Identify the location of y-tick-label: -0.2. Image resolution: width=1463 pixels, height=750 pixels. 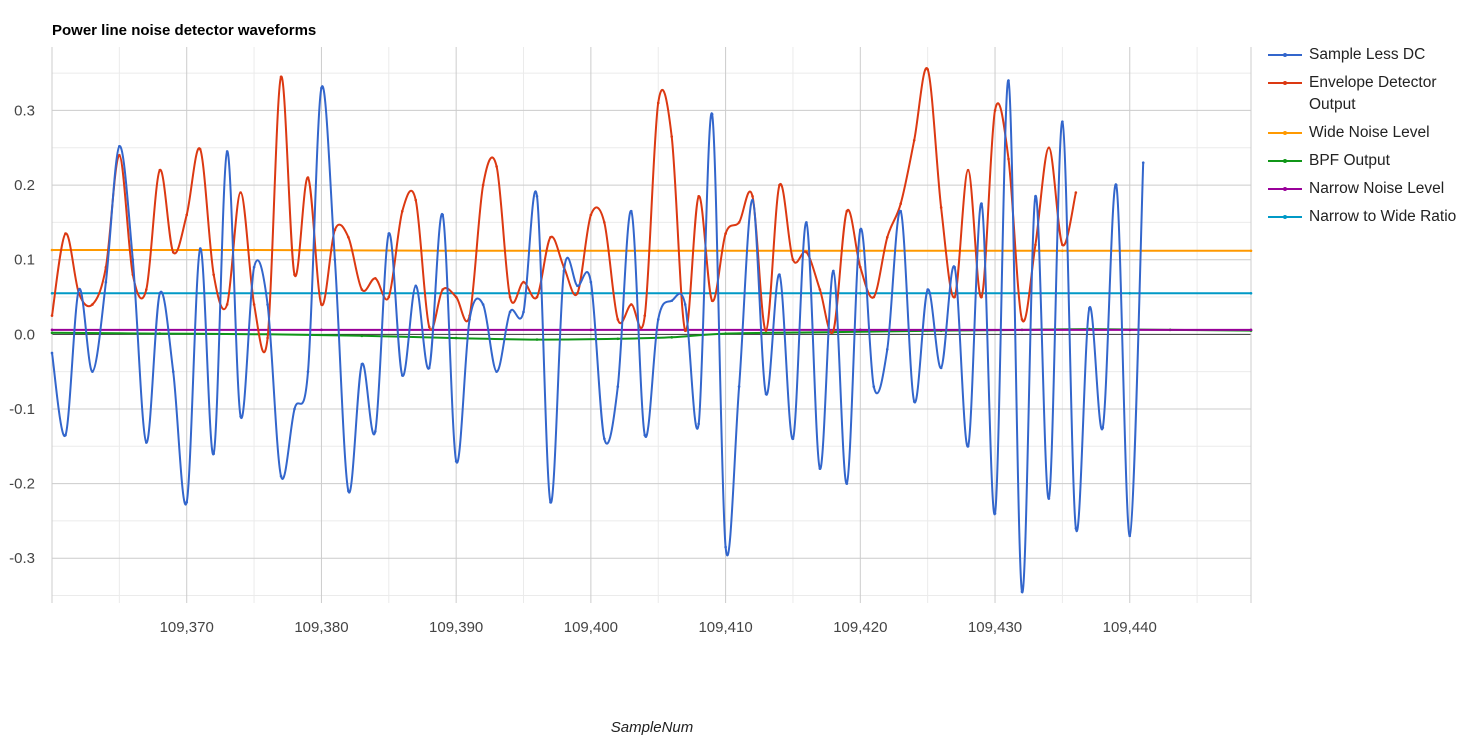
(22, 484).